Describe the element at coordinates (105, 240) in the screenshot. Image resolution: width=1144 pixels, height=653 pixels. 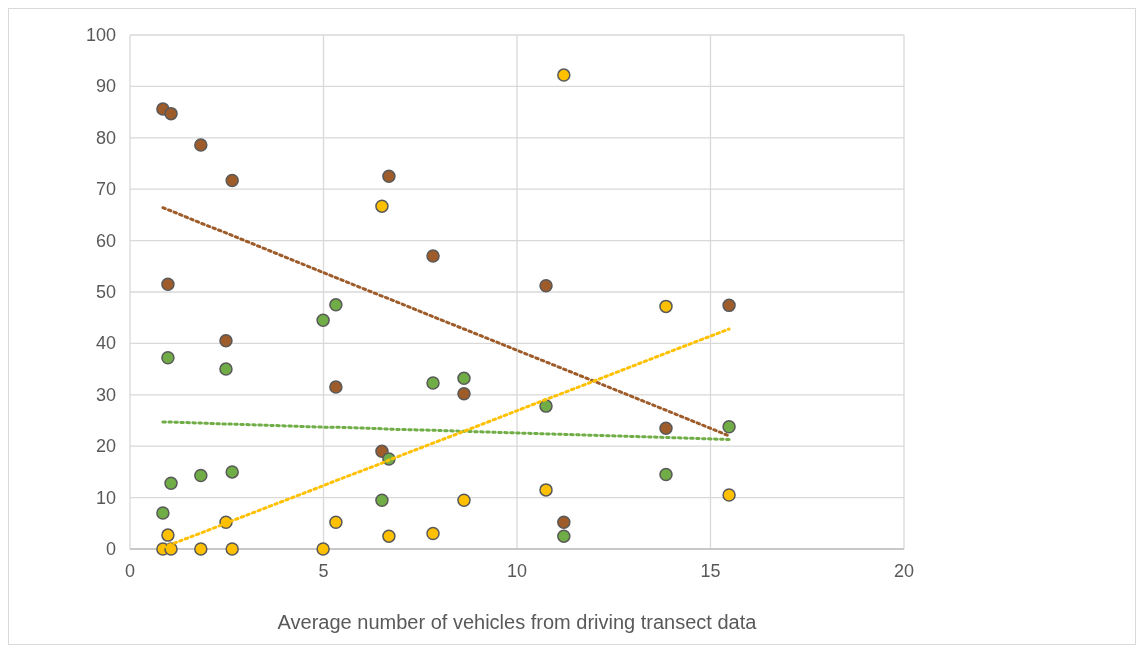
I see `y-tick-label: 60` at that location.